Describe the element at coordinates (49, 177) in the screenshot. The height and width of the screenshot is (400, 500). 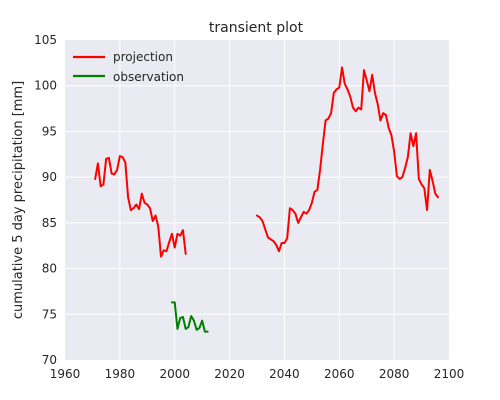
I see `y-tick-label: 90` at that location.